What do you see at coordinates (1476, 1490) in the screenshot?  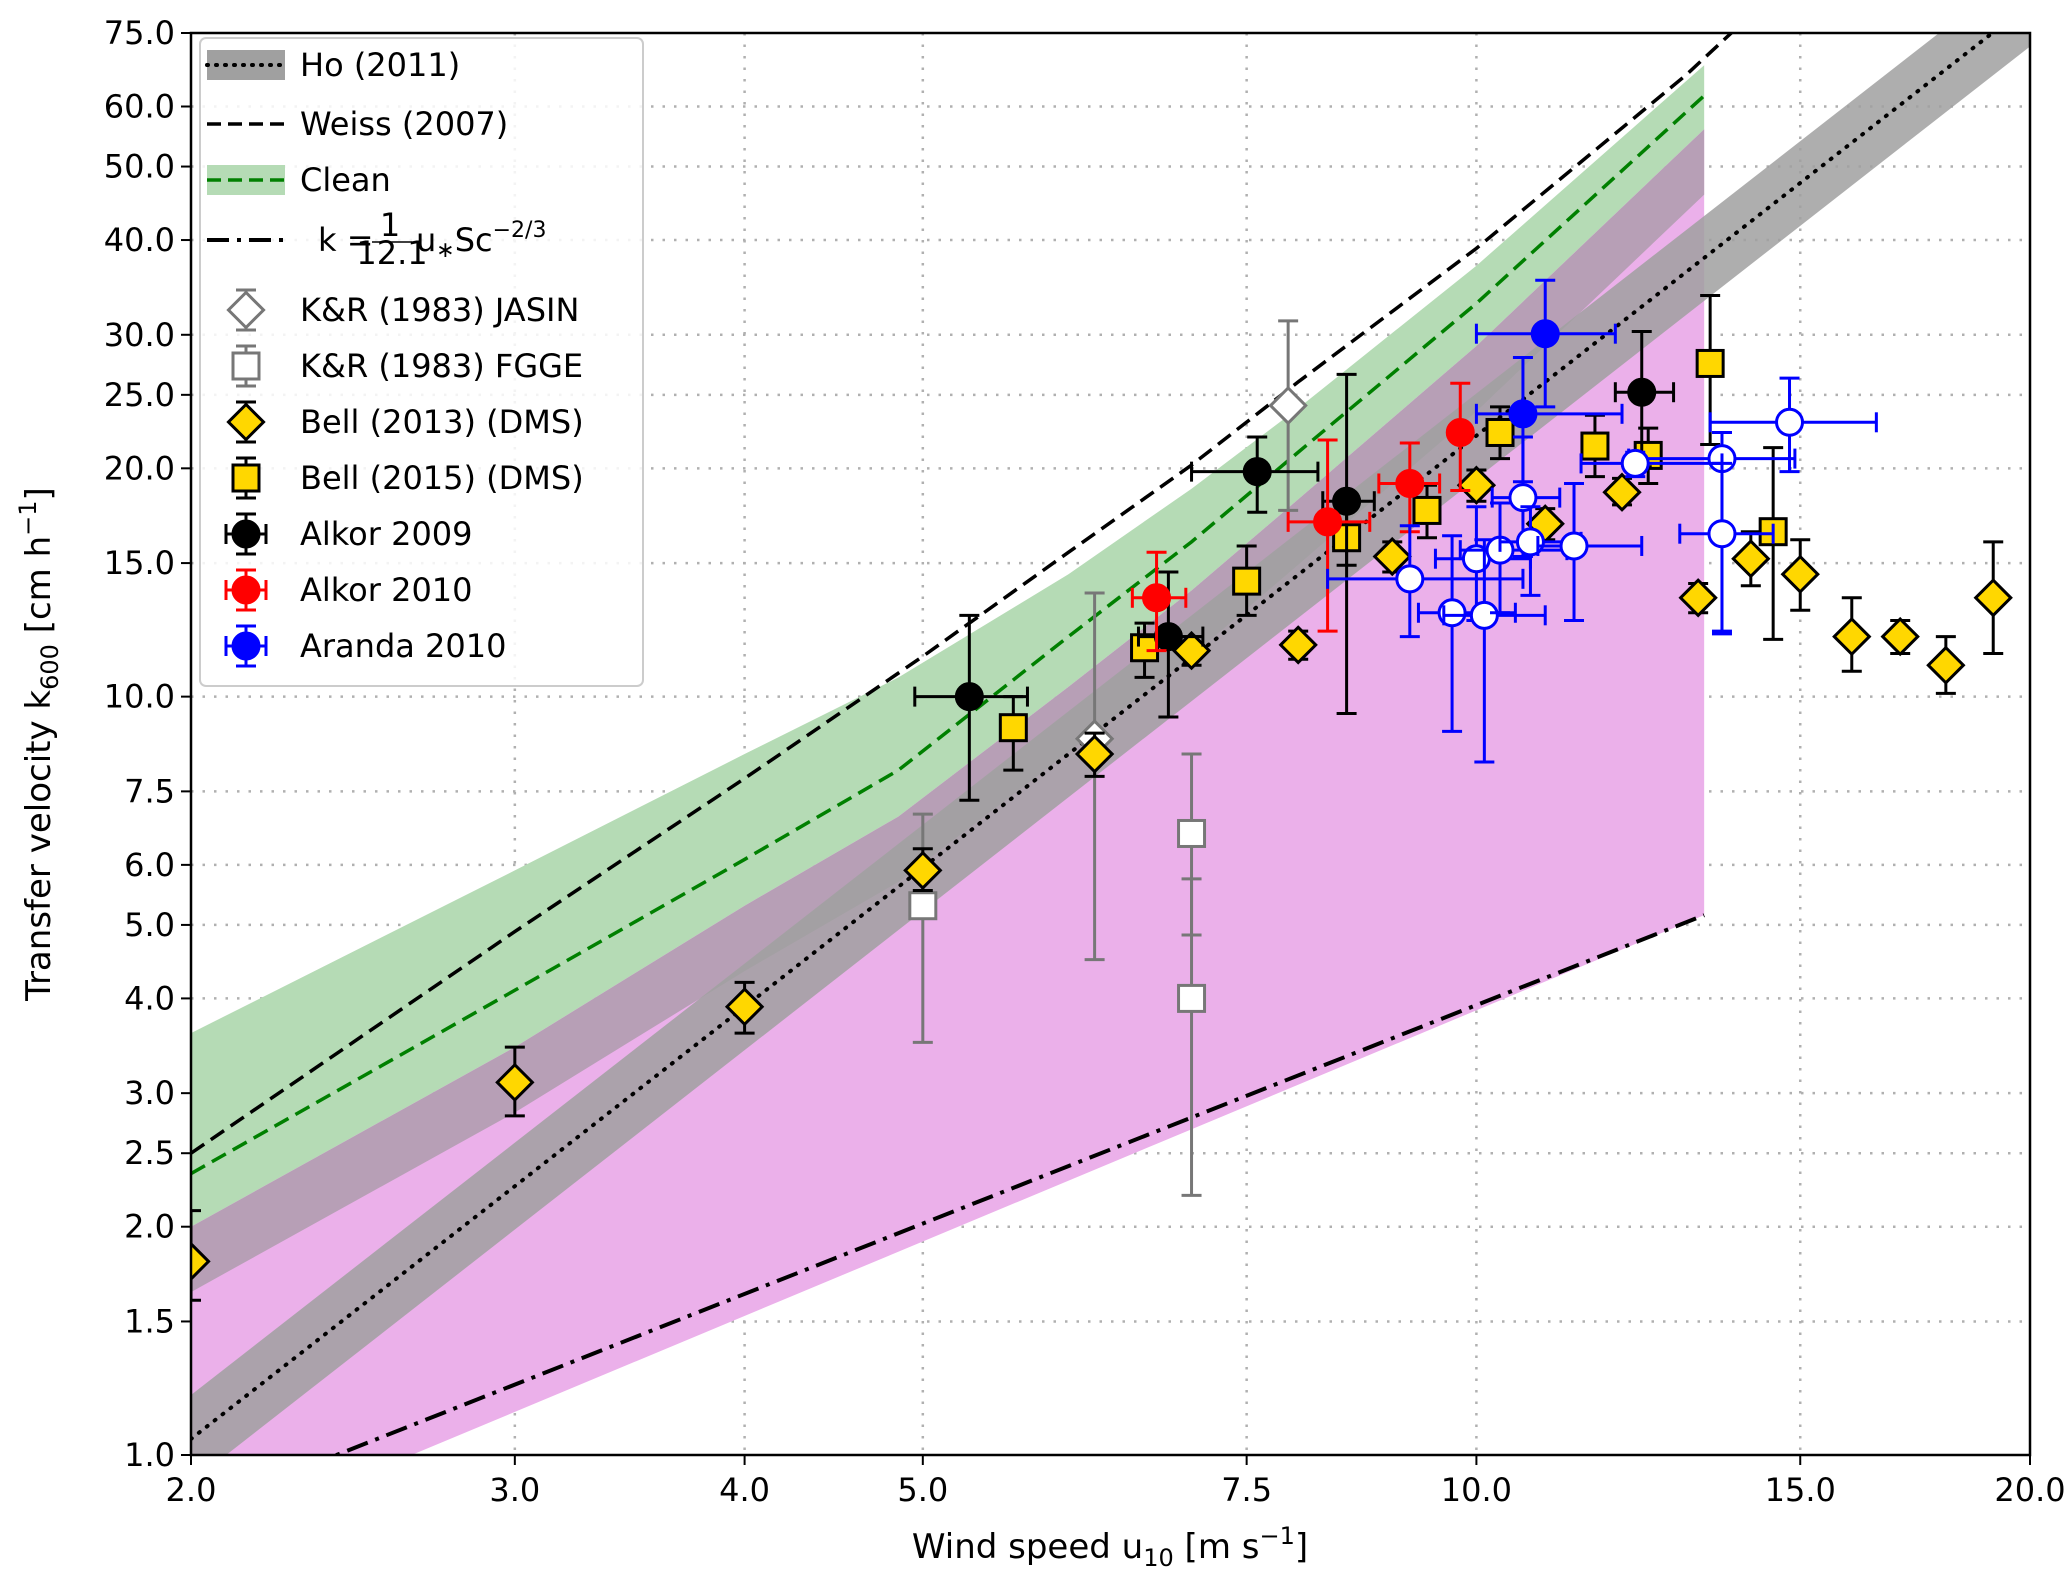 I see `x-tick-label: 10.0` at bounding box center [1476, 1490].